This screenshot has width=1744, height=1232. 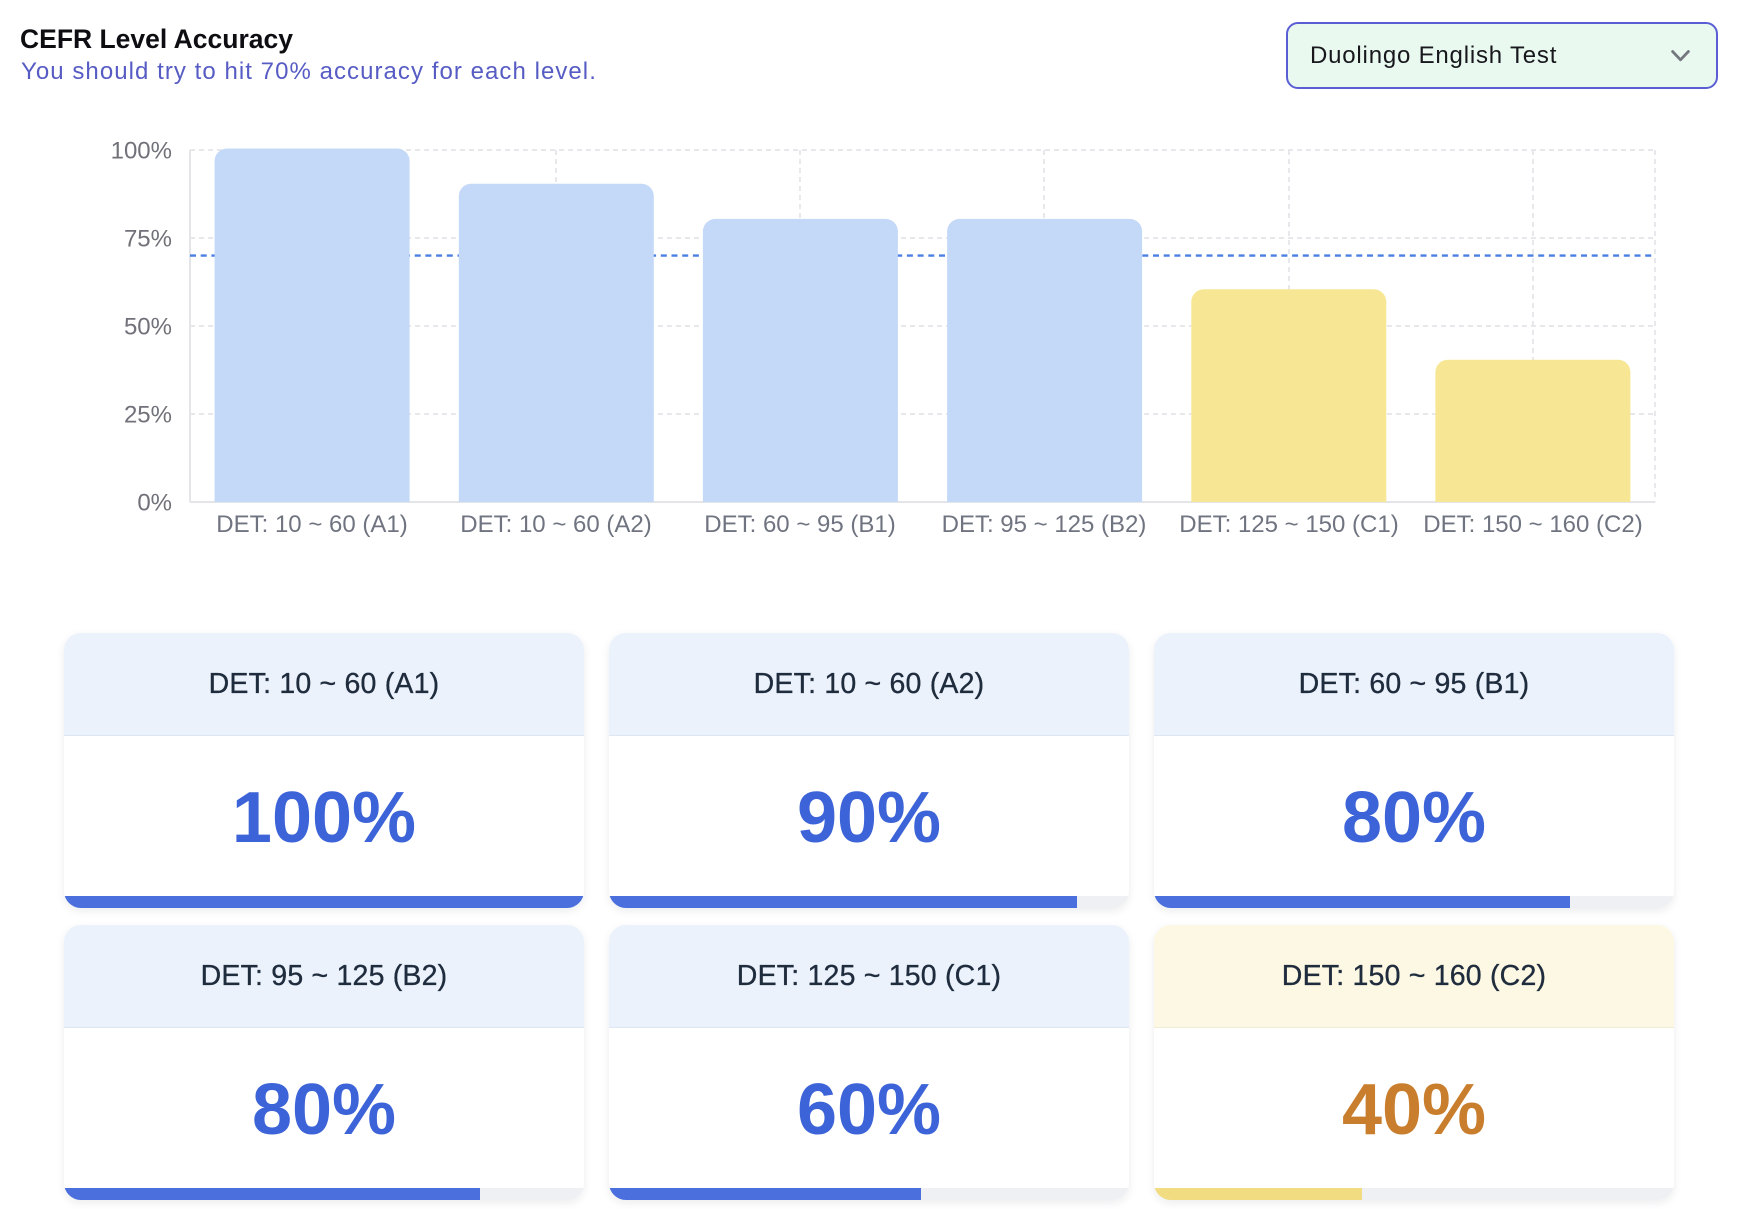 I want to click on svg-text: 0%, so click(x=154, y=503).